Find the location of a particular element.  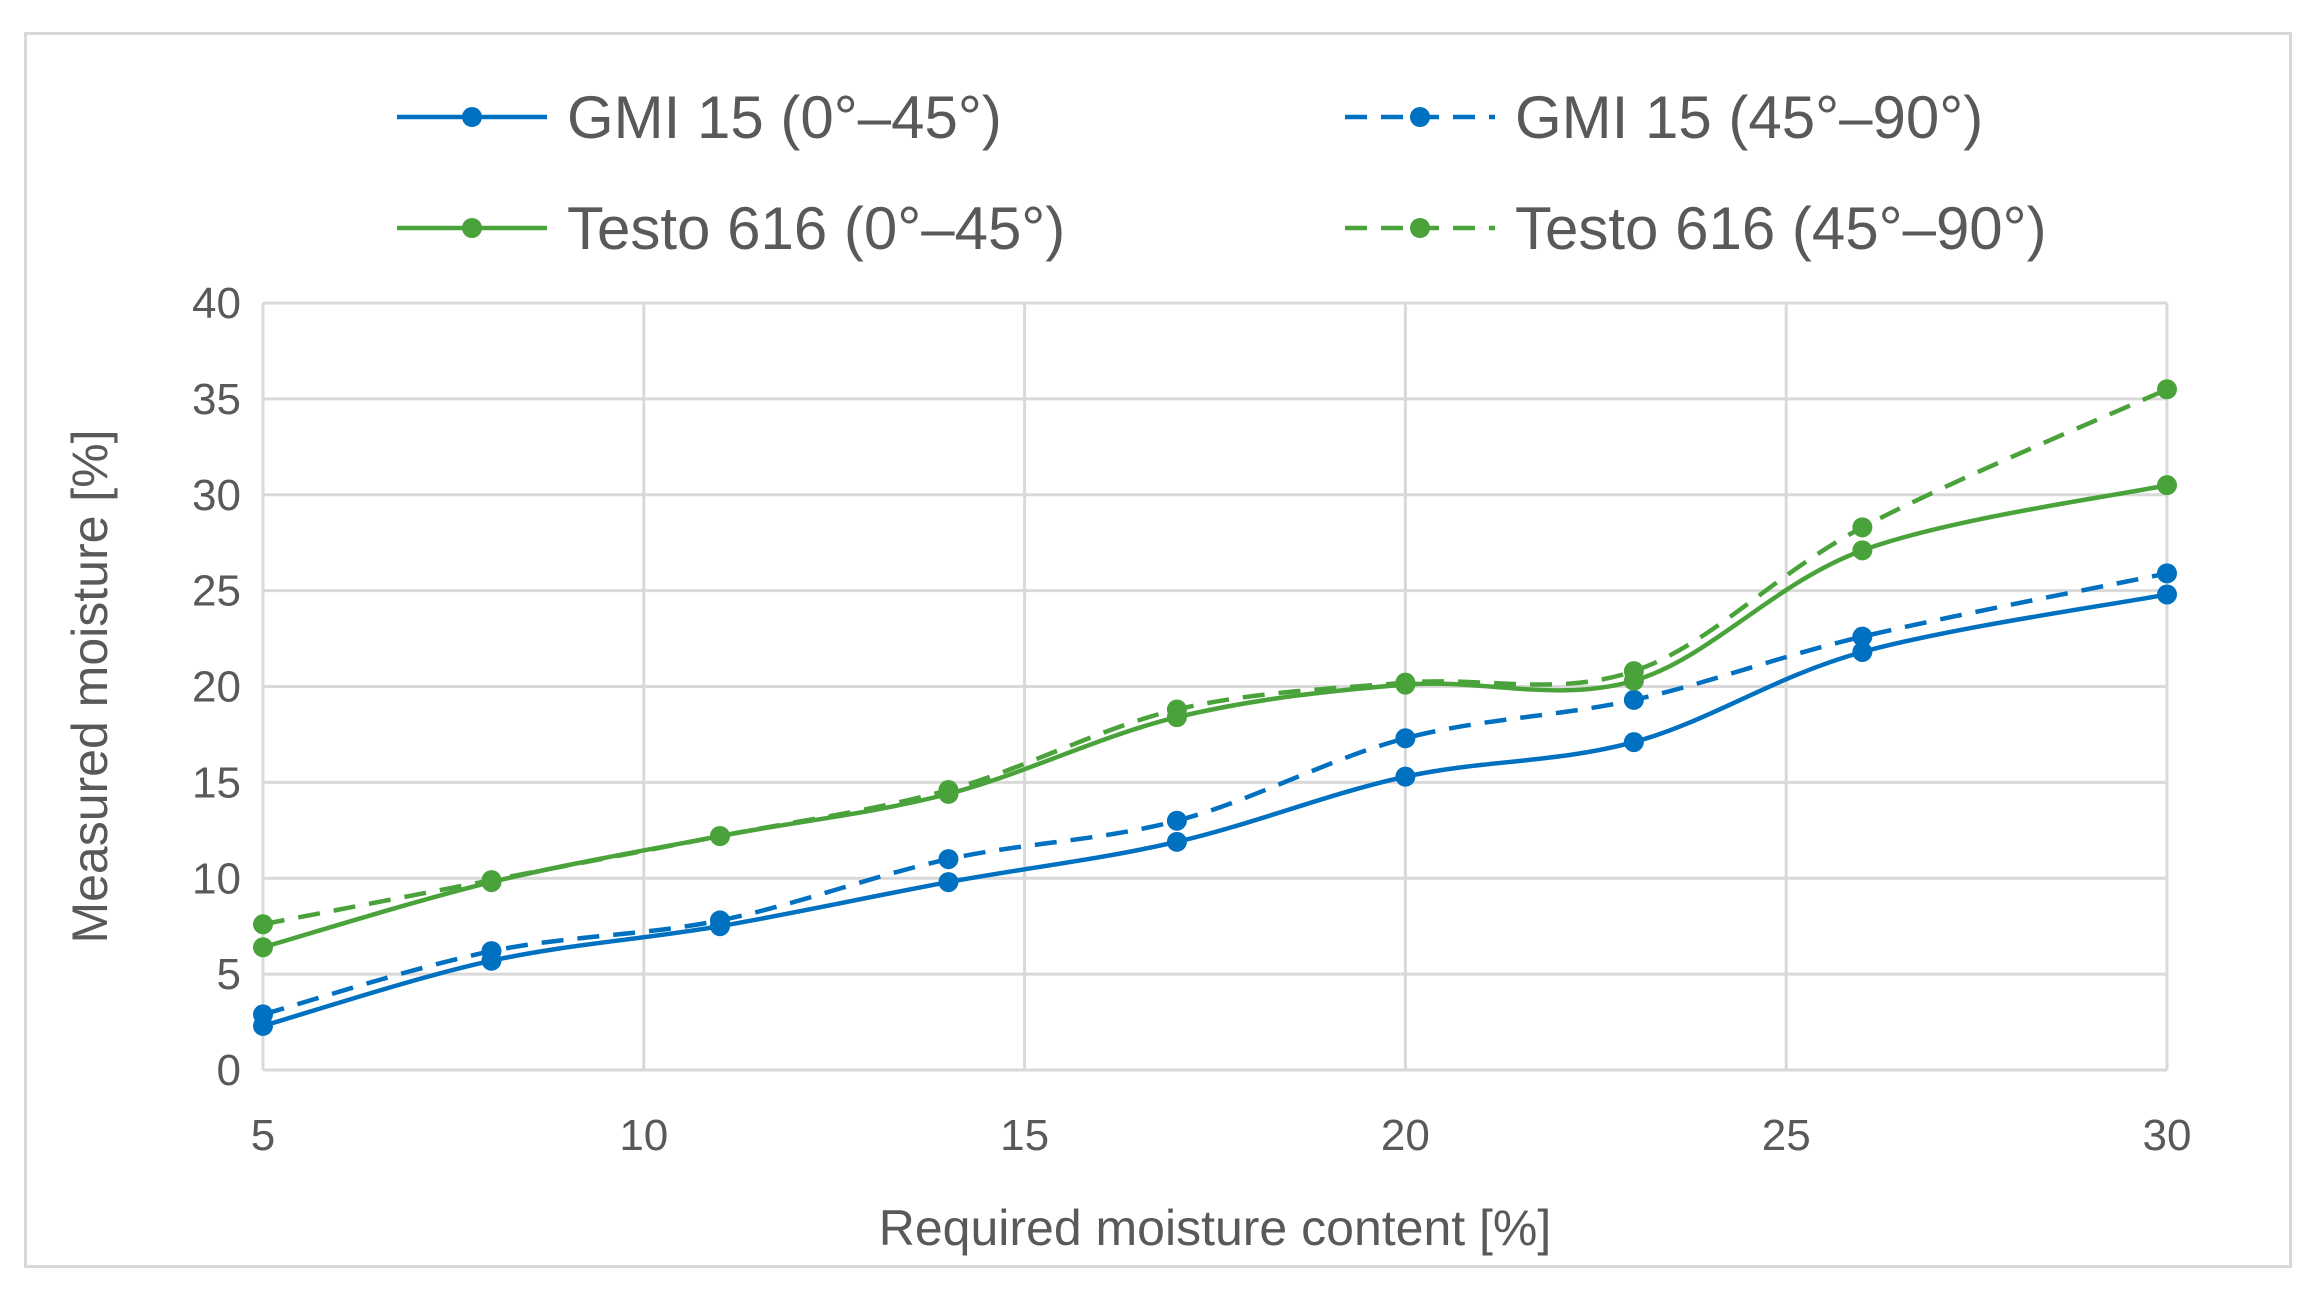

y-tick-label: 0 is located at coordinates (229, 1070).